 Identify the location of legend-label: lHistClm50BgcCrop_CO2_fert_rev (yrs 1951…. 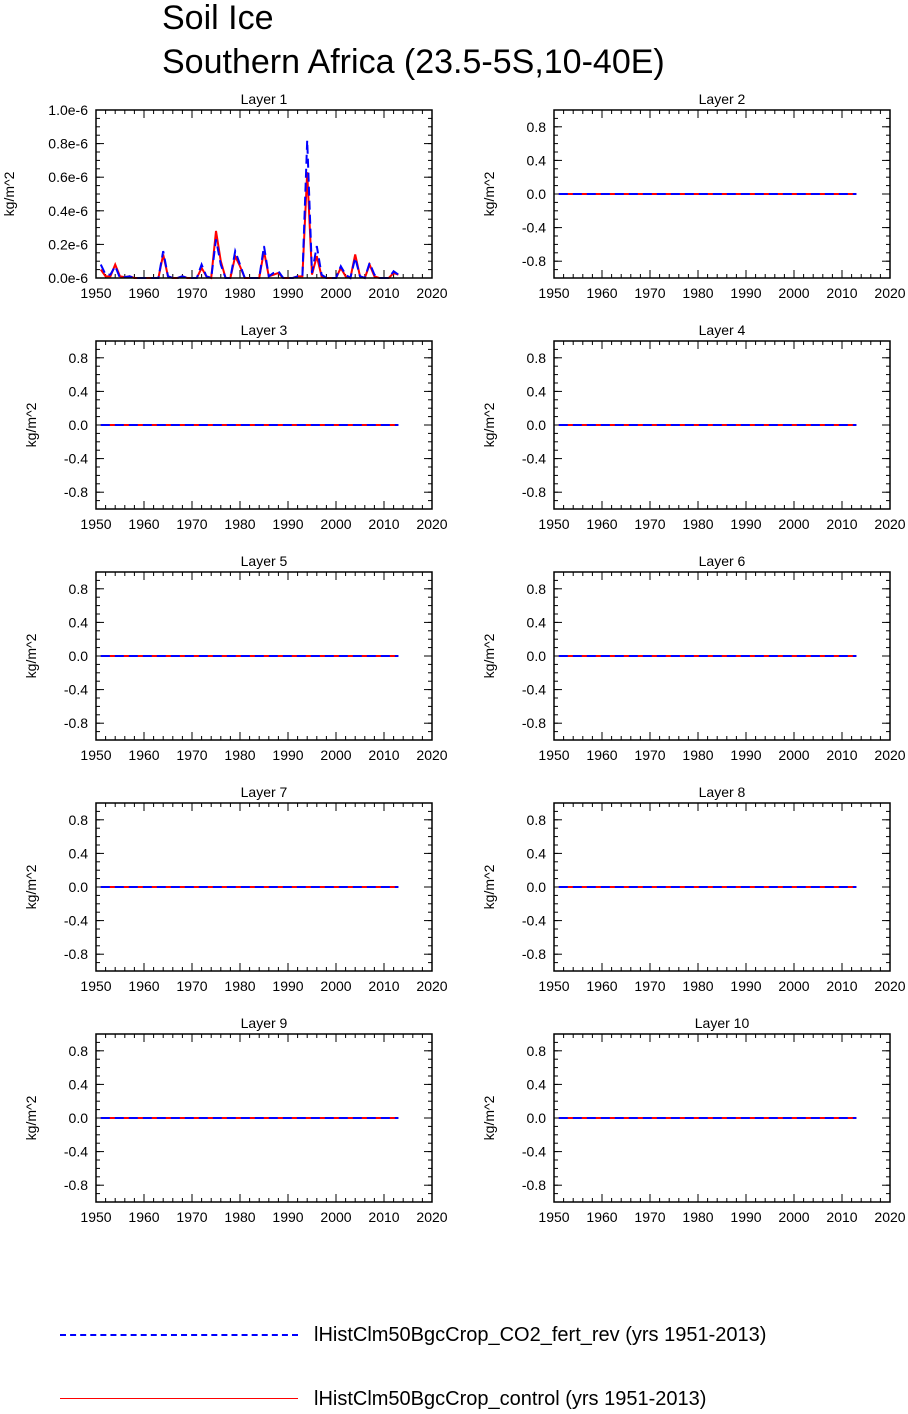
(540, 1335).